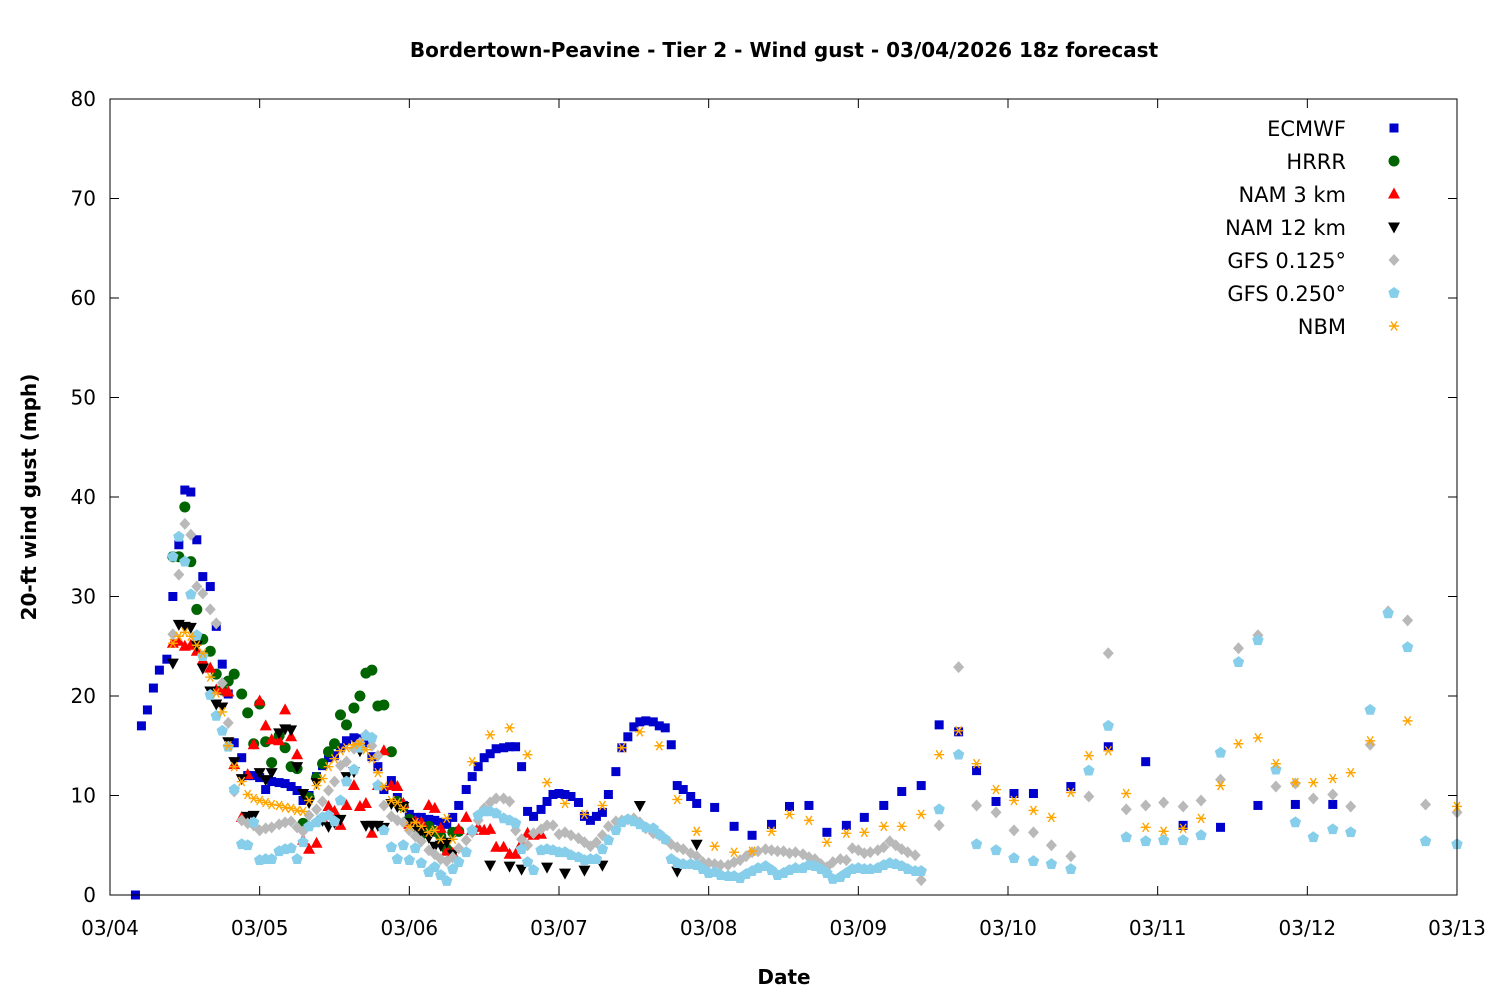 The width and height of the screenshot is (1500, 1000). Describe the element at coordinates (83, 497) in the screenshot. I see `y-tick-label: 40` at that location.